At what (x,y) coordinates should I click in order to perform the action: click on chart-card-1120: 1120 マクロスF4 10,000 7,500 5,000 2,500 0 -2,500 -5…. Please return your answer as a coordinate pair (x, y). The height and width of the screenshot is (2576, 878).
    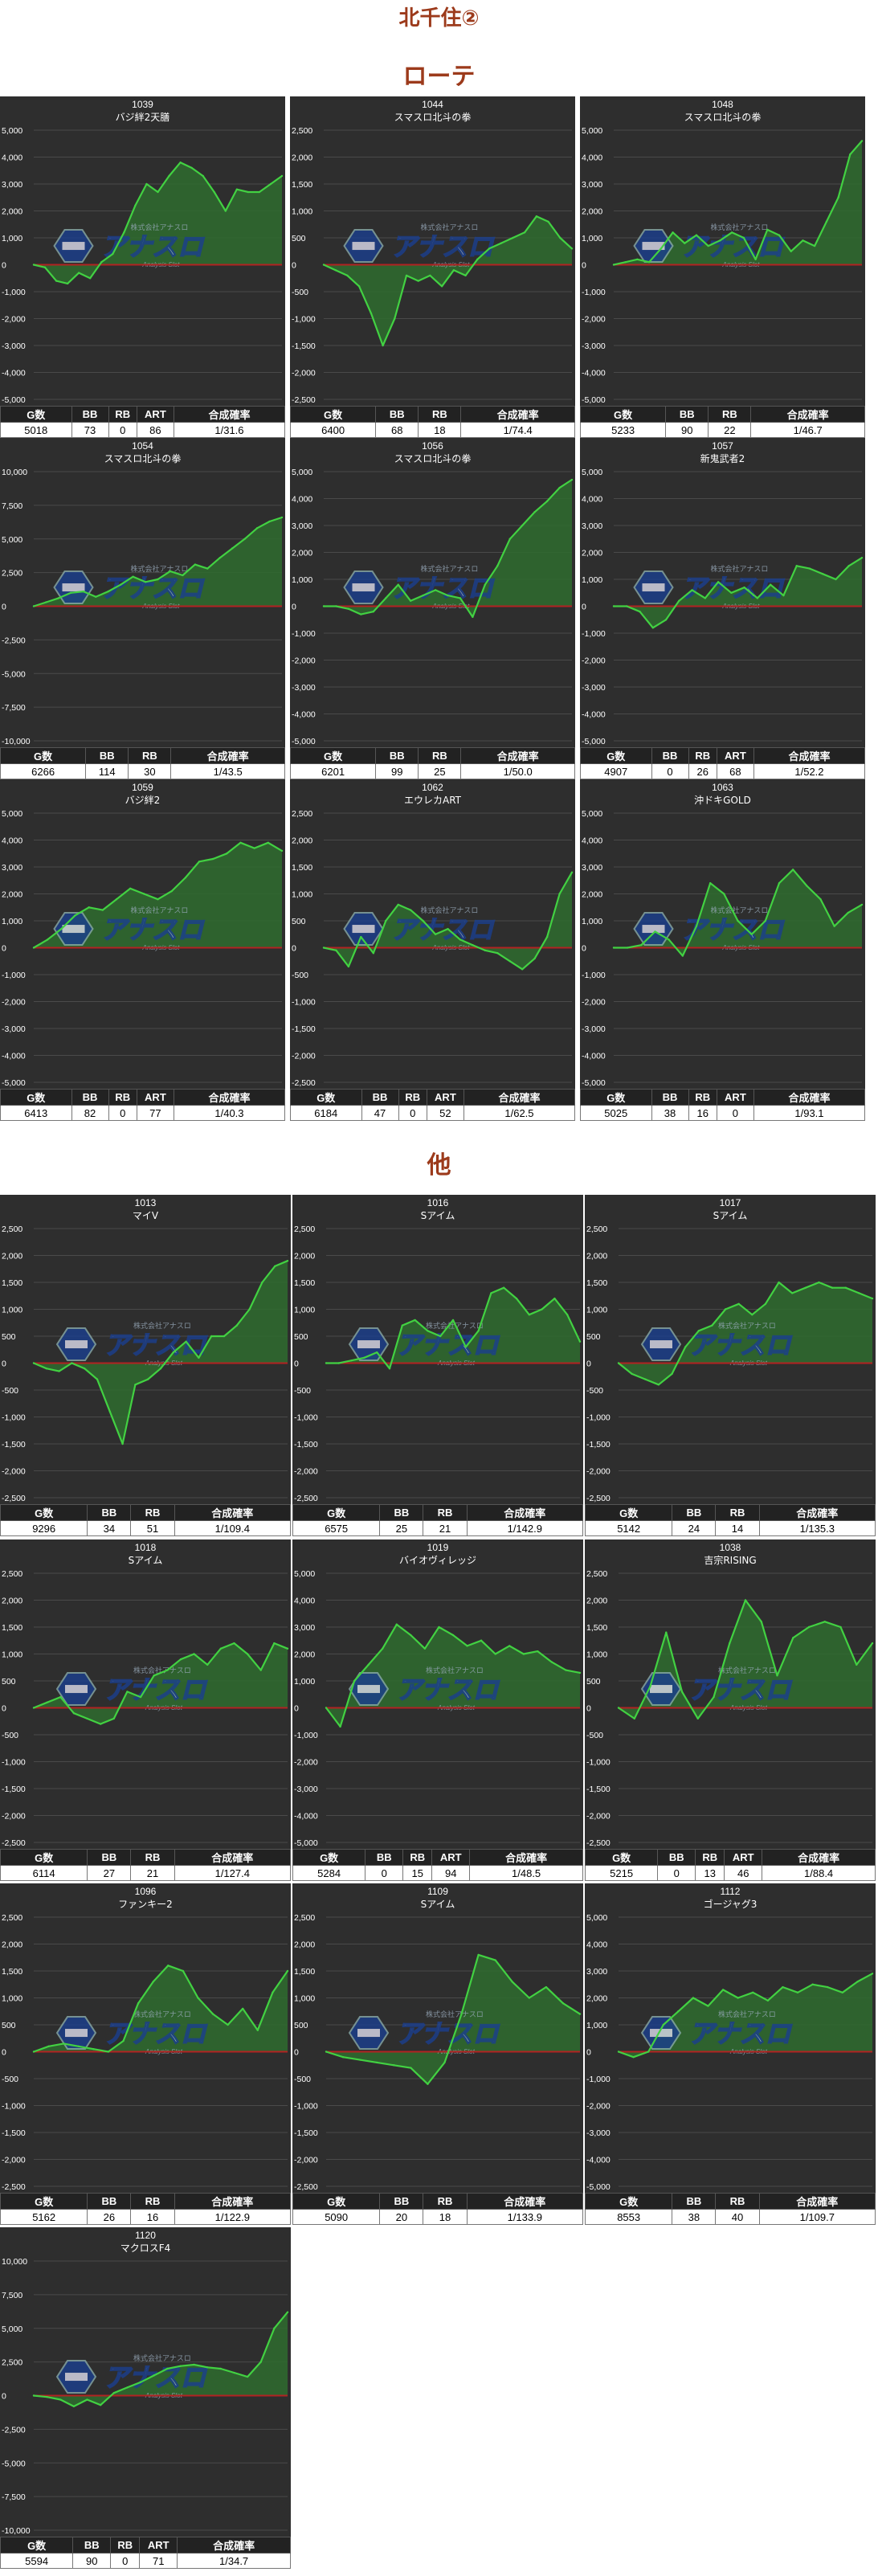
    Looking at the image, I should click on (145, 2398).